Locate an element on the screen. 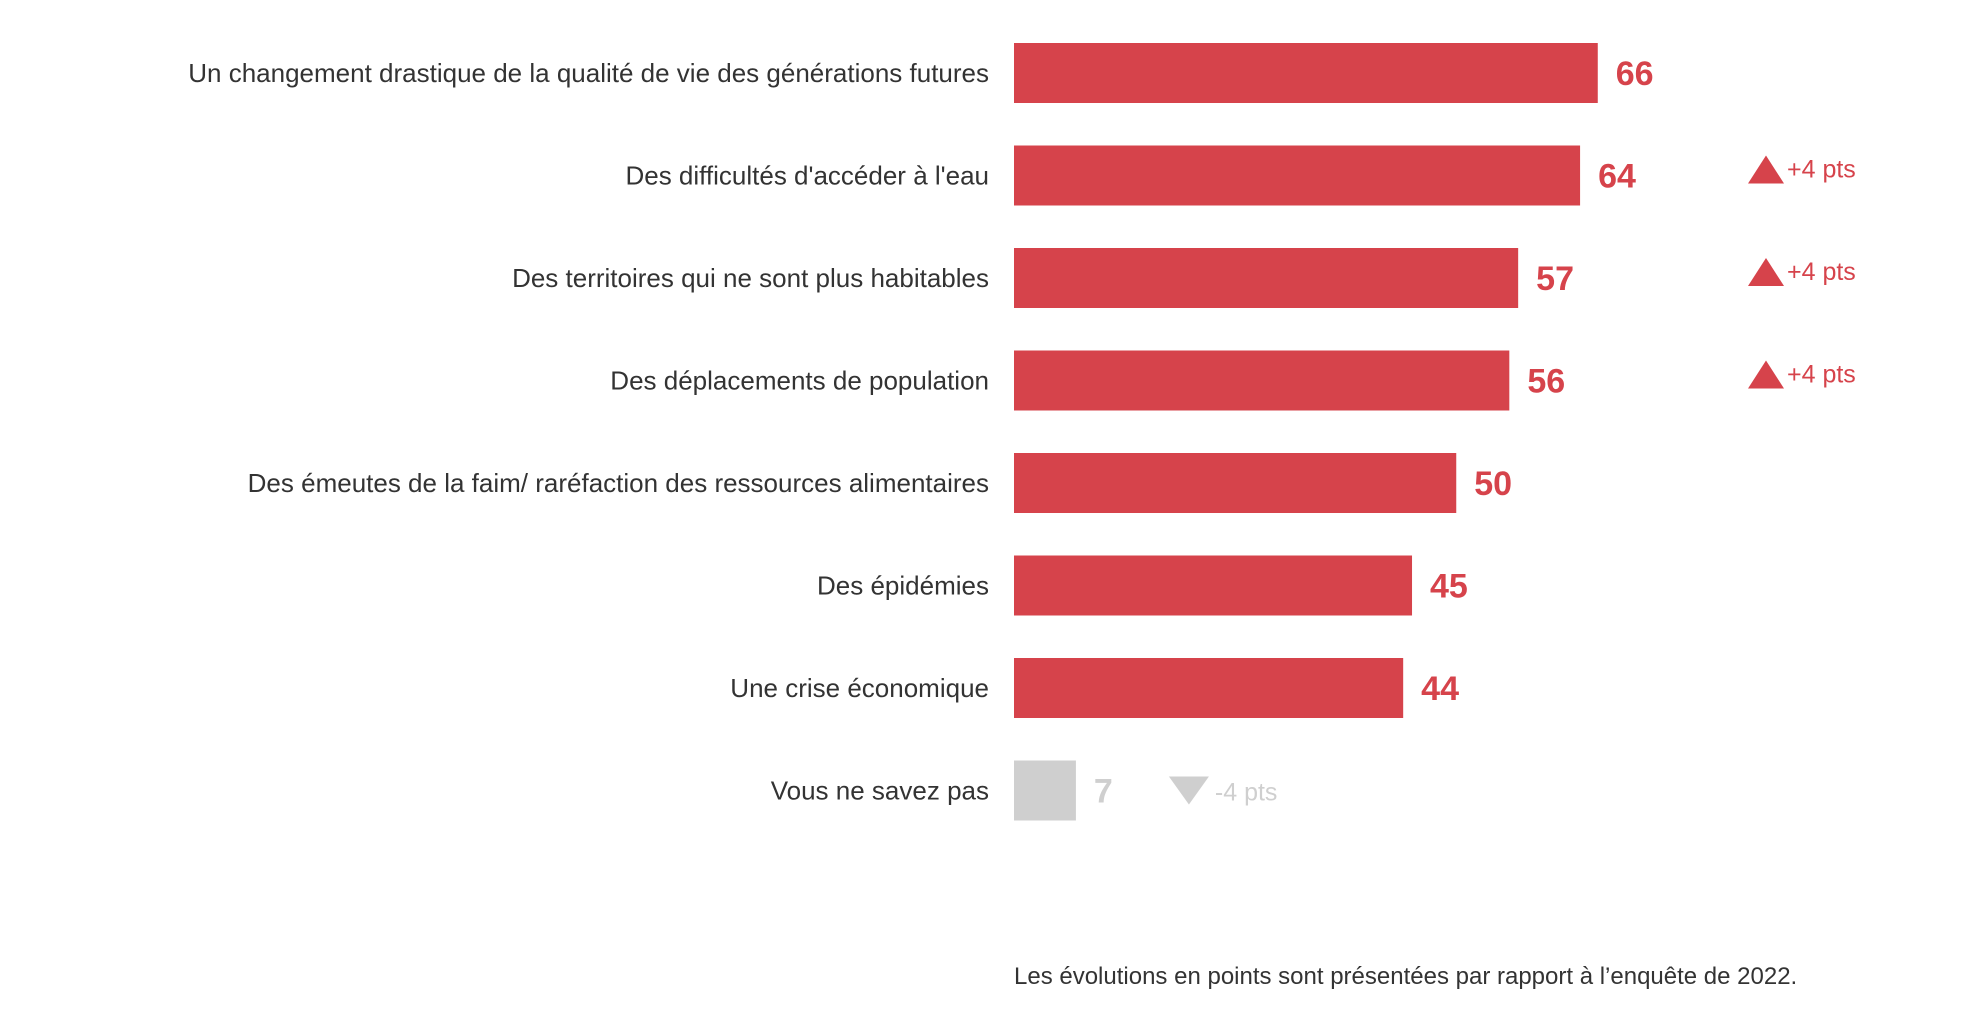 This screenshot has height=1029, width=1961. value-label: 66 is located at coordinates (1635, 74).